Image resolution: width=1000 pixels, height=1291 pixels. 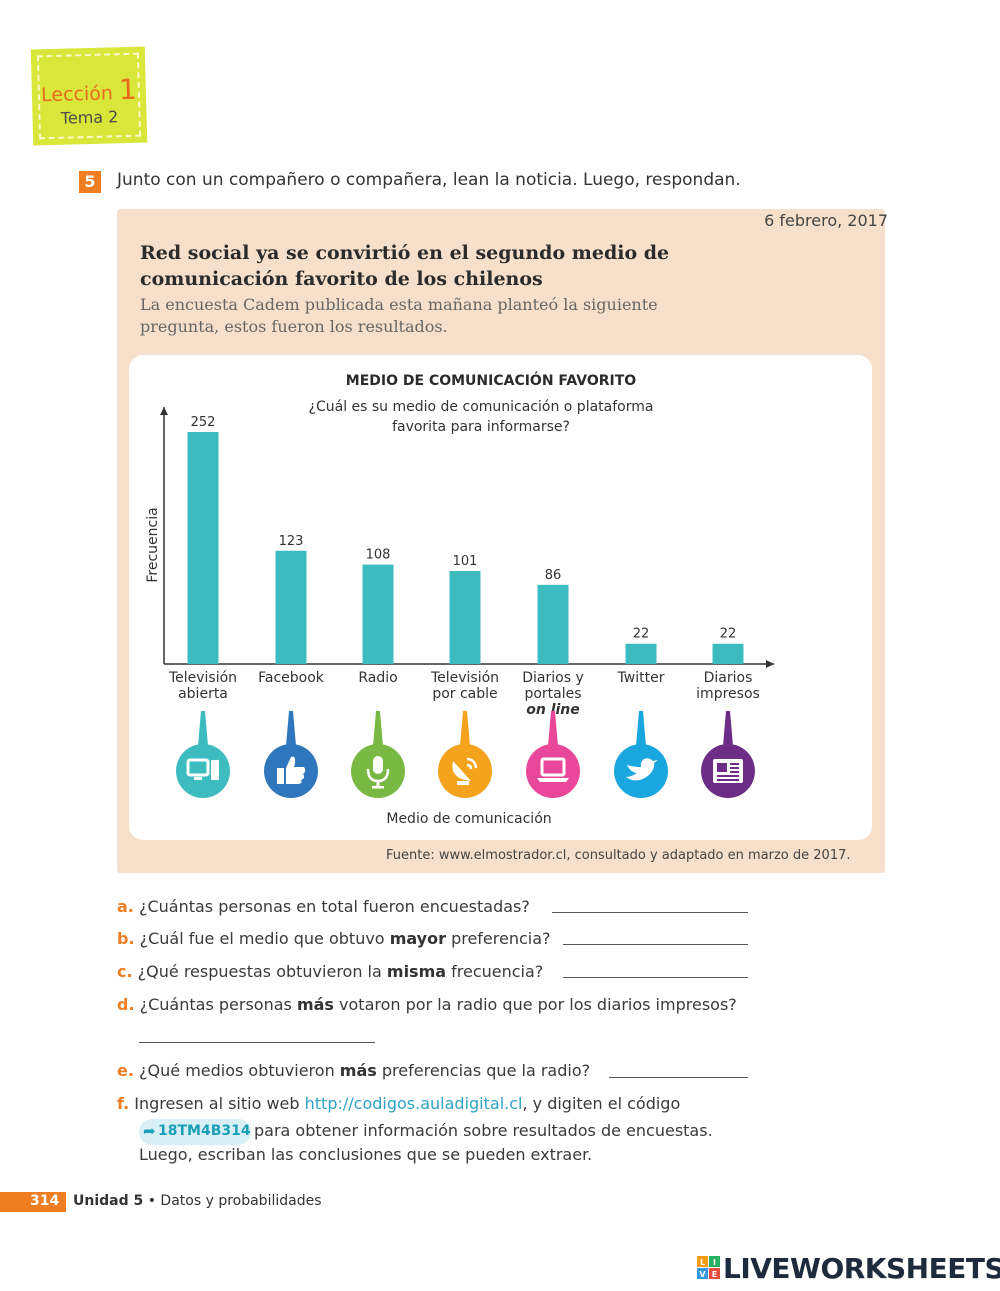 I want to click on liveworksheets-brand: LIVEWORKSHEETS, so click(x=861, y=1268).